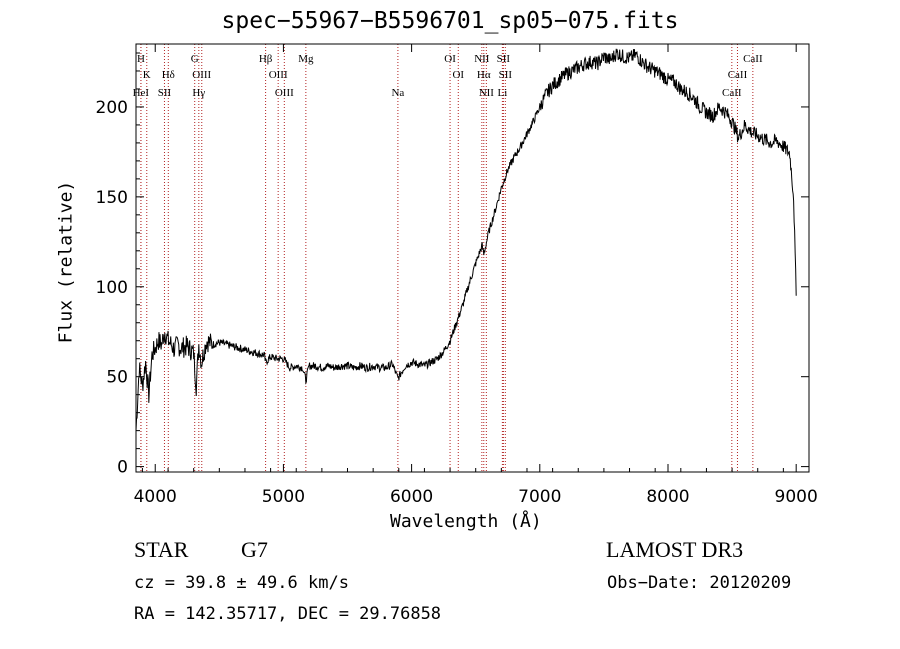  What do you see at coordinates (288, 614) in the screenshot?
I see `ra-dec: RA = 142.35717, DEC = 29.76858` at bounding box center [288, 614].